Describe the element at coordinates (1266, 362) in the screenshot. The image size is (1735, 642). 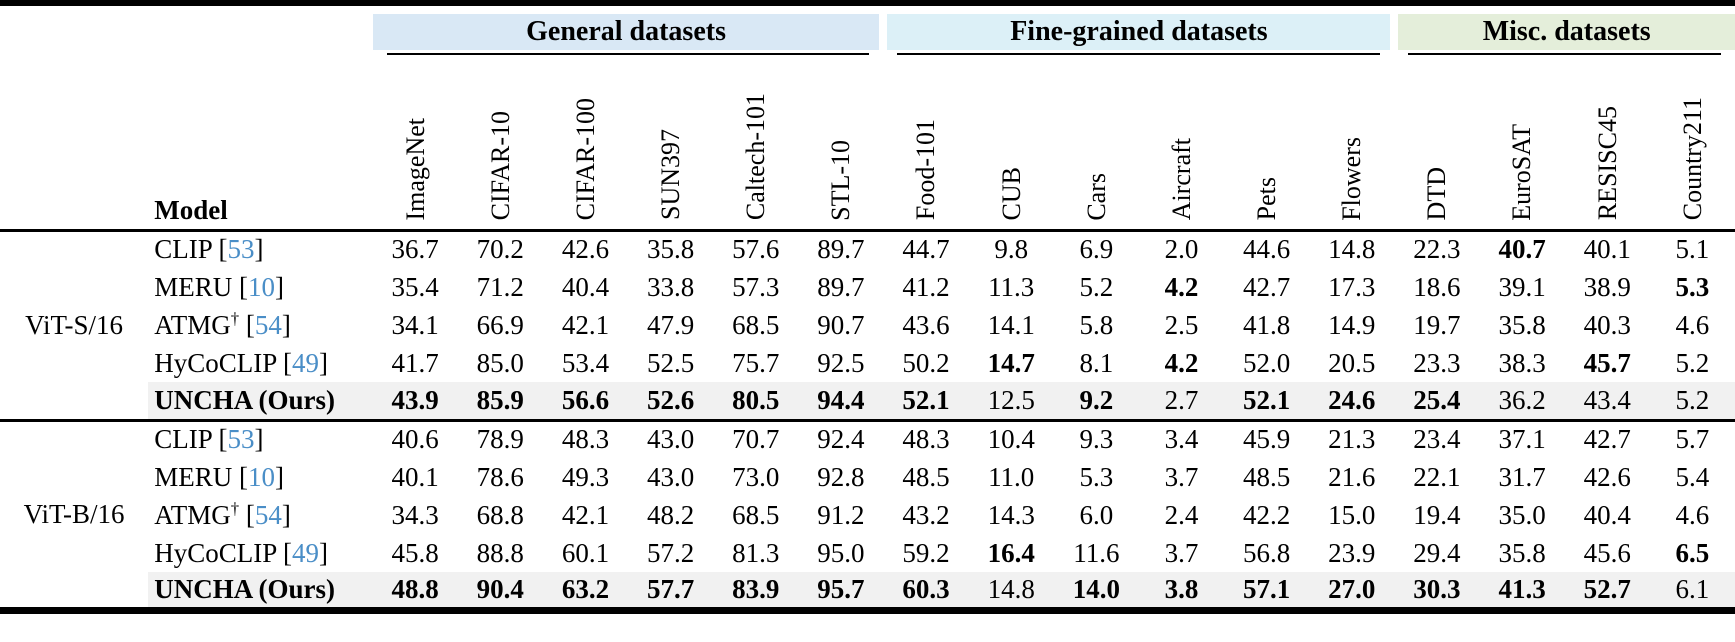
I see `score-cell: 52.0` at that location.